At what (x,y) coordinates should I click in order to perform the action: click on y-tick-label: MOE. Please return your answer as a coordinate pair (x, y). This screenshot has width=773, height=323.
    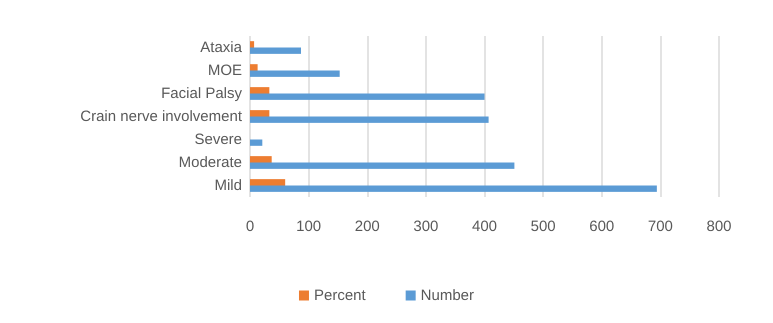
    Looking at the image, I should click on (225, 70).